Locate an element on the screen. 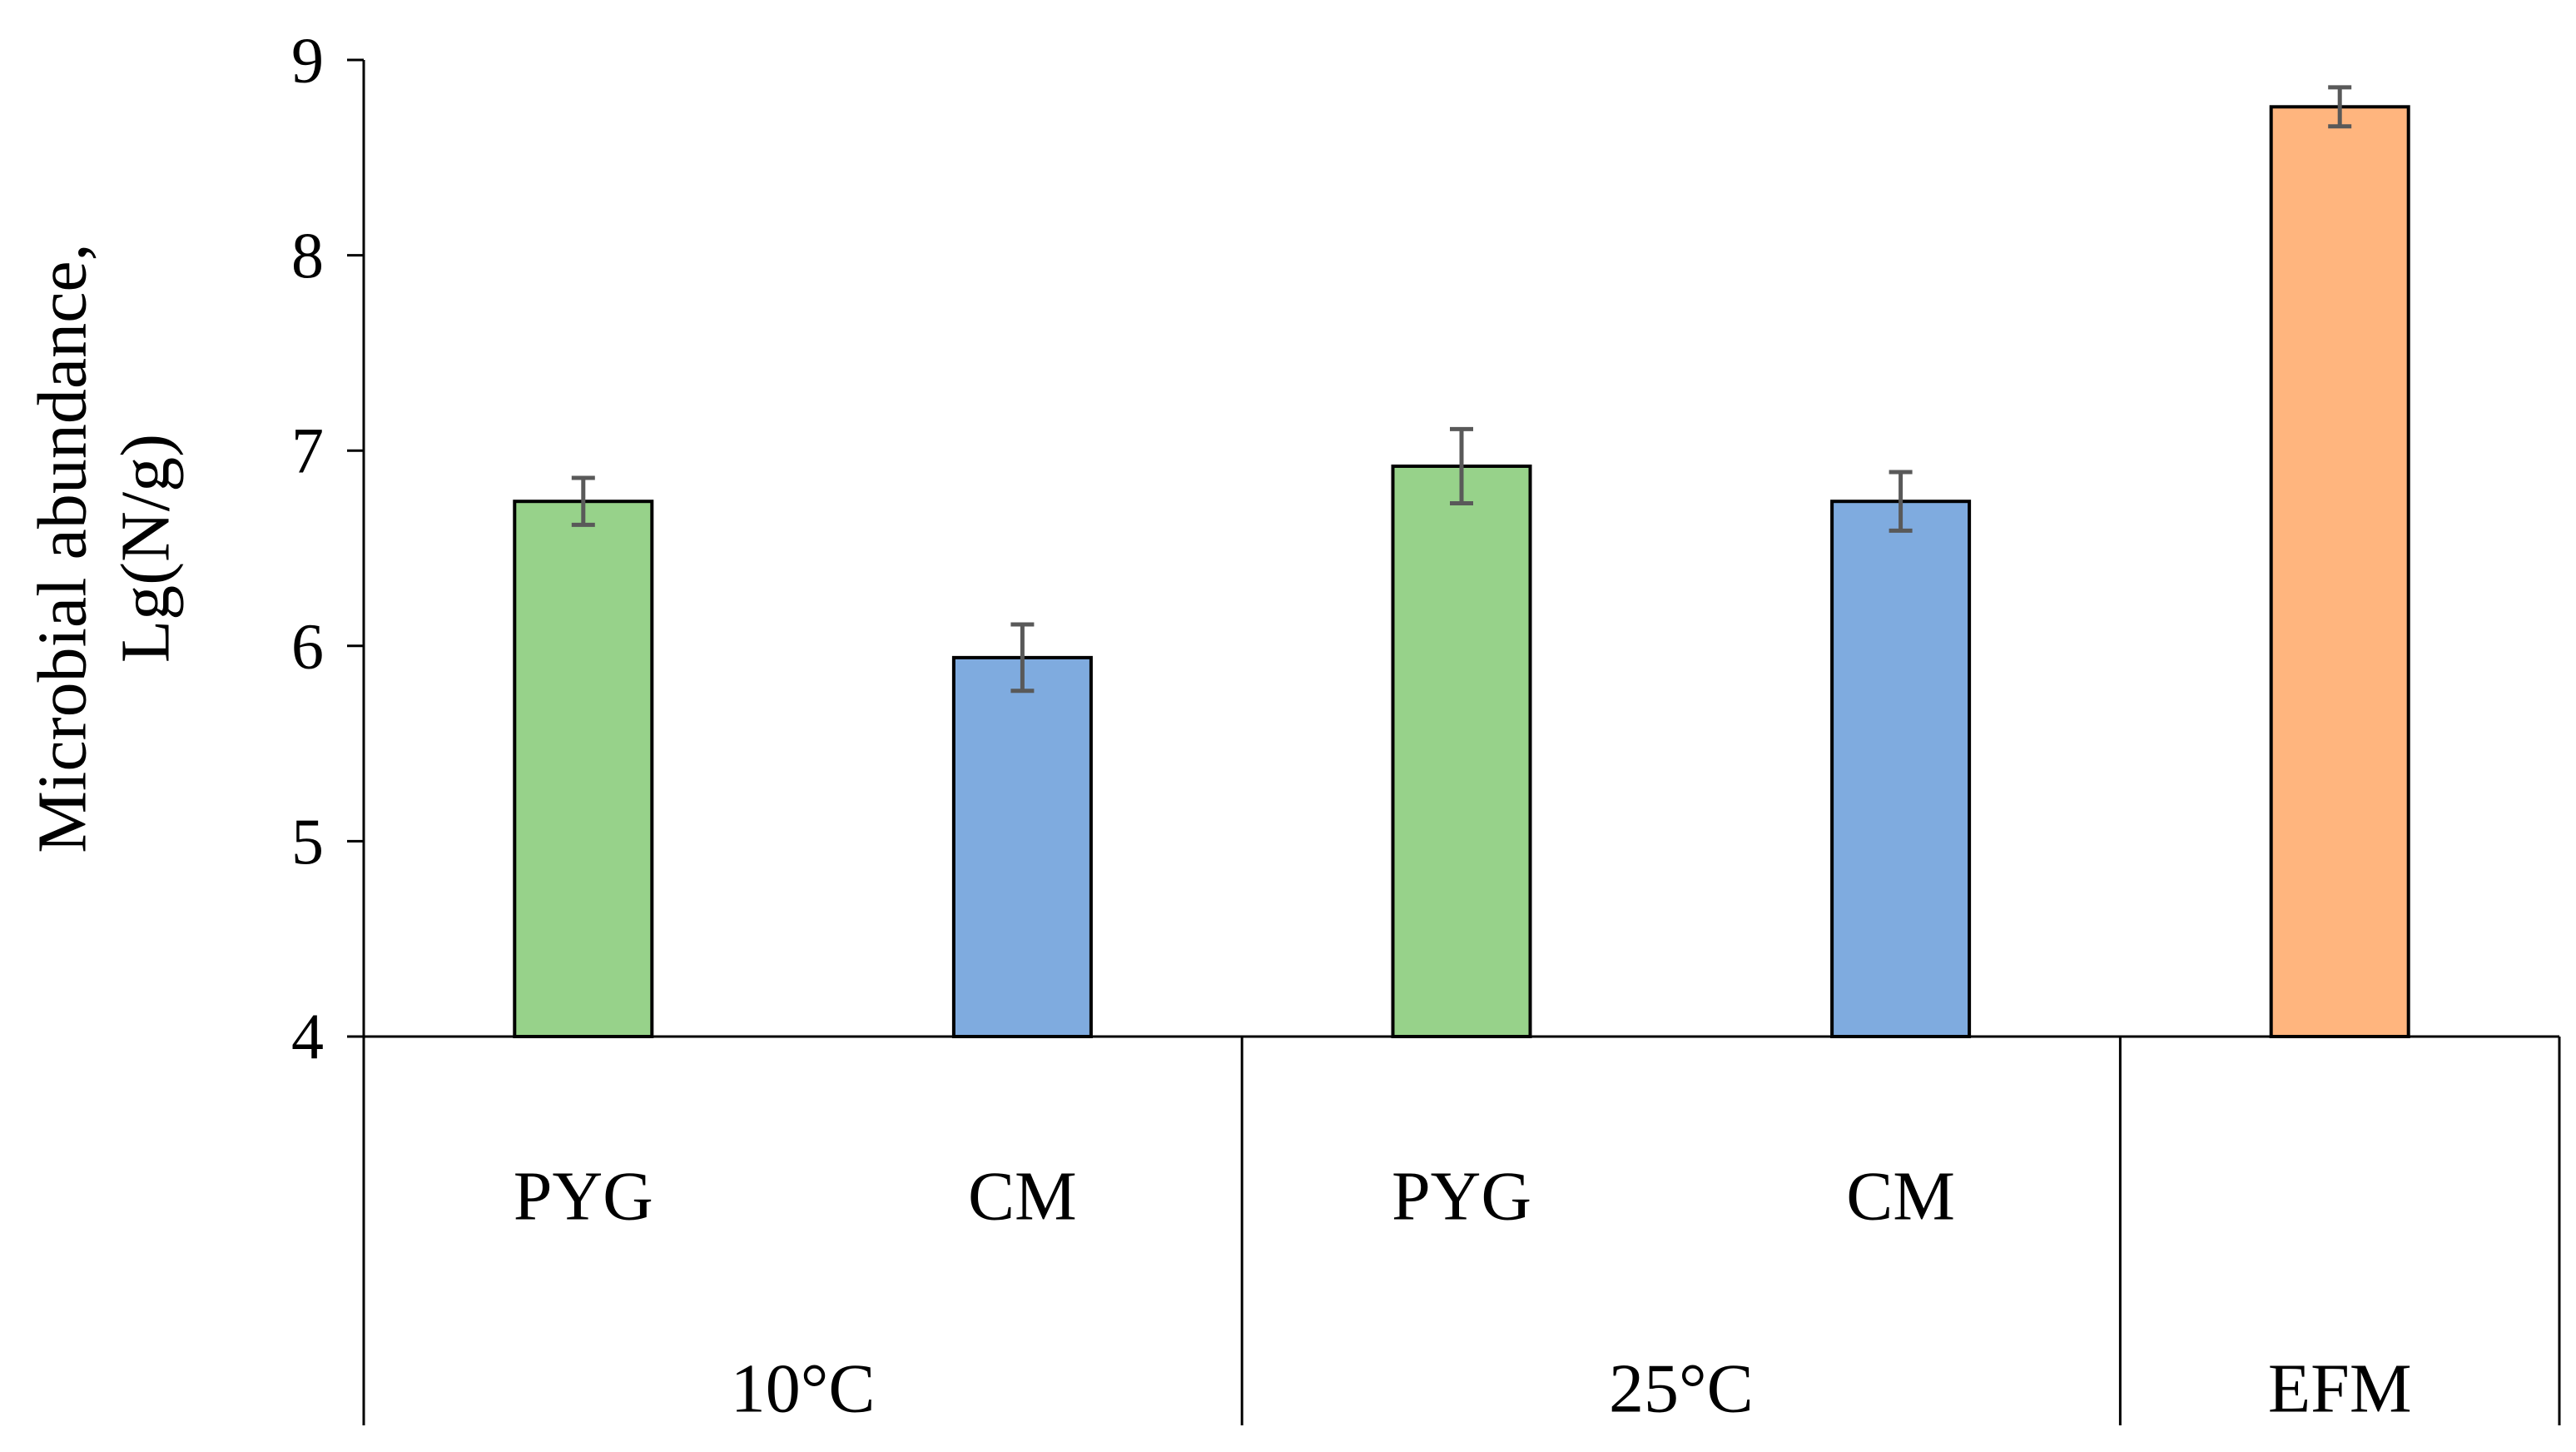 The width and height of the screenshot is (2576, 1452). y-tick-label: 8 is located at coordinates (307, 255).